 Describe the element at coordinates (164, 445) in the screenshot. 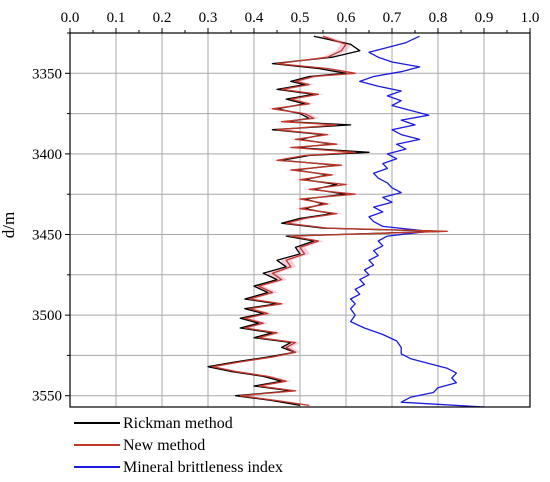

I see `legend-label-new: New method` at that location.